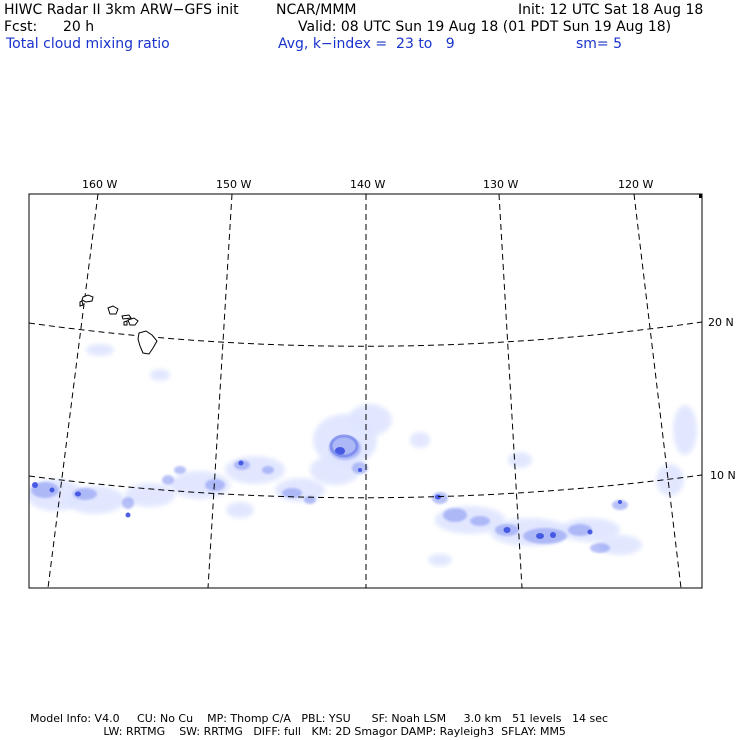 Image resolution: width=740 pixels, height=740 pixels. I want to click on frame-corner-mark, so click(700, 196).